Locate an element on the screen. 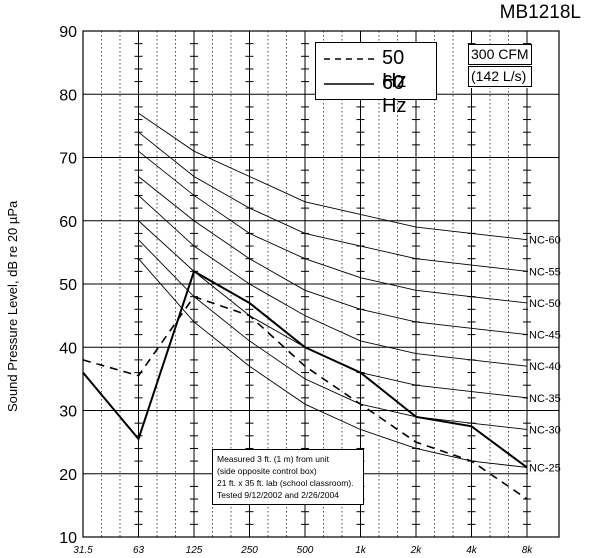 This screenshot has width=589, height=558. legend: 50 Hz 60 Hz is located at coordinates (376, 79).